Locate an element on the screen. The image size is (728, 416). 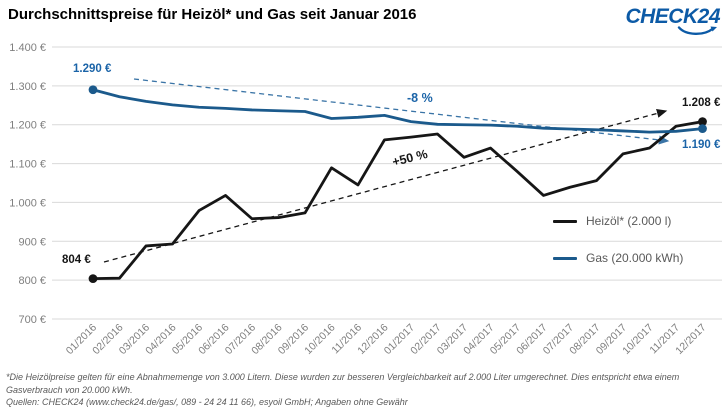
legend-label-gas: Gas (20.000 kWh) is located at coordinates (635, 258).